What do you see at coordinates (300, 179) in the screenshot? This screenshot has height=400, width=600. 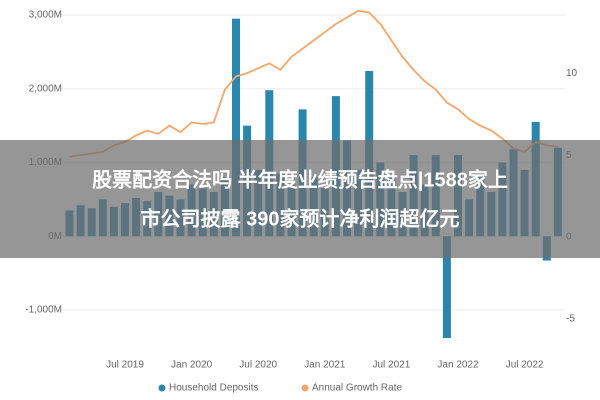 I see `headline: 股票配资合法吗 半年度业绩预告盘点|1588家上` at bounding box center [300, 179].